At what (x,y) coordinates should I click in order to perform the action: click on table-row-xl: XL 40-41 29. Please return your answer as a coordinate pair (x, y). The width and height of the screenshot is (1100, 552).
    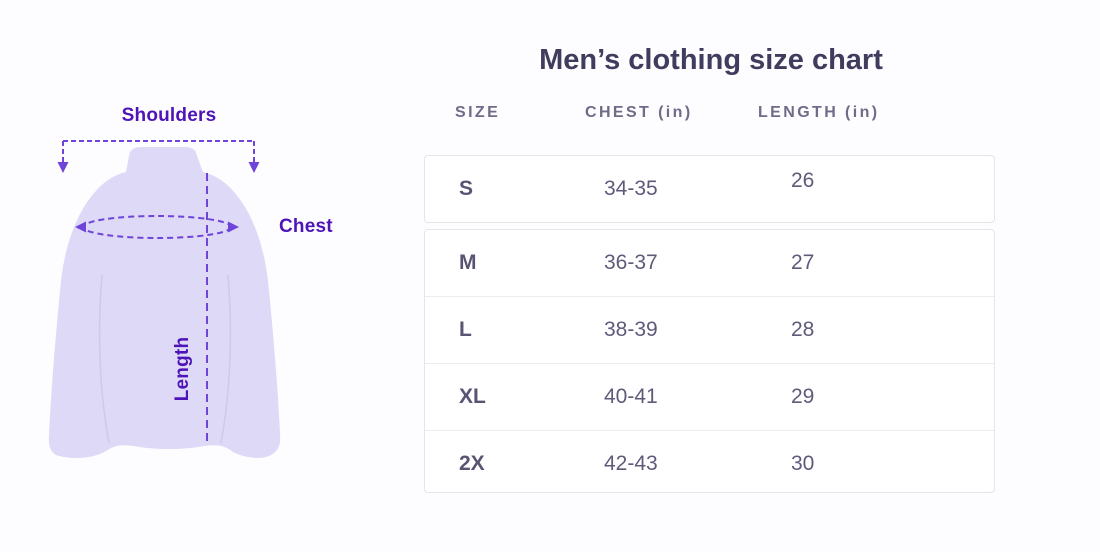
    Looking at the image, I should click on (709, 396).